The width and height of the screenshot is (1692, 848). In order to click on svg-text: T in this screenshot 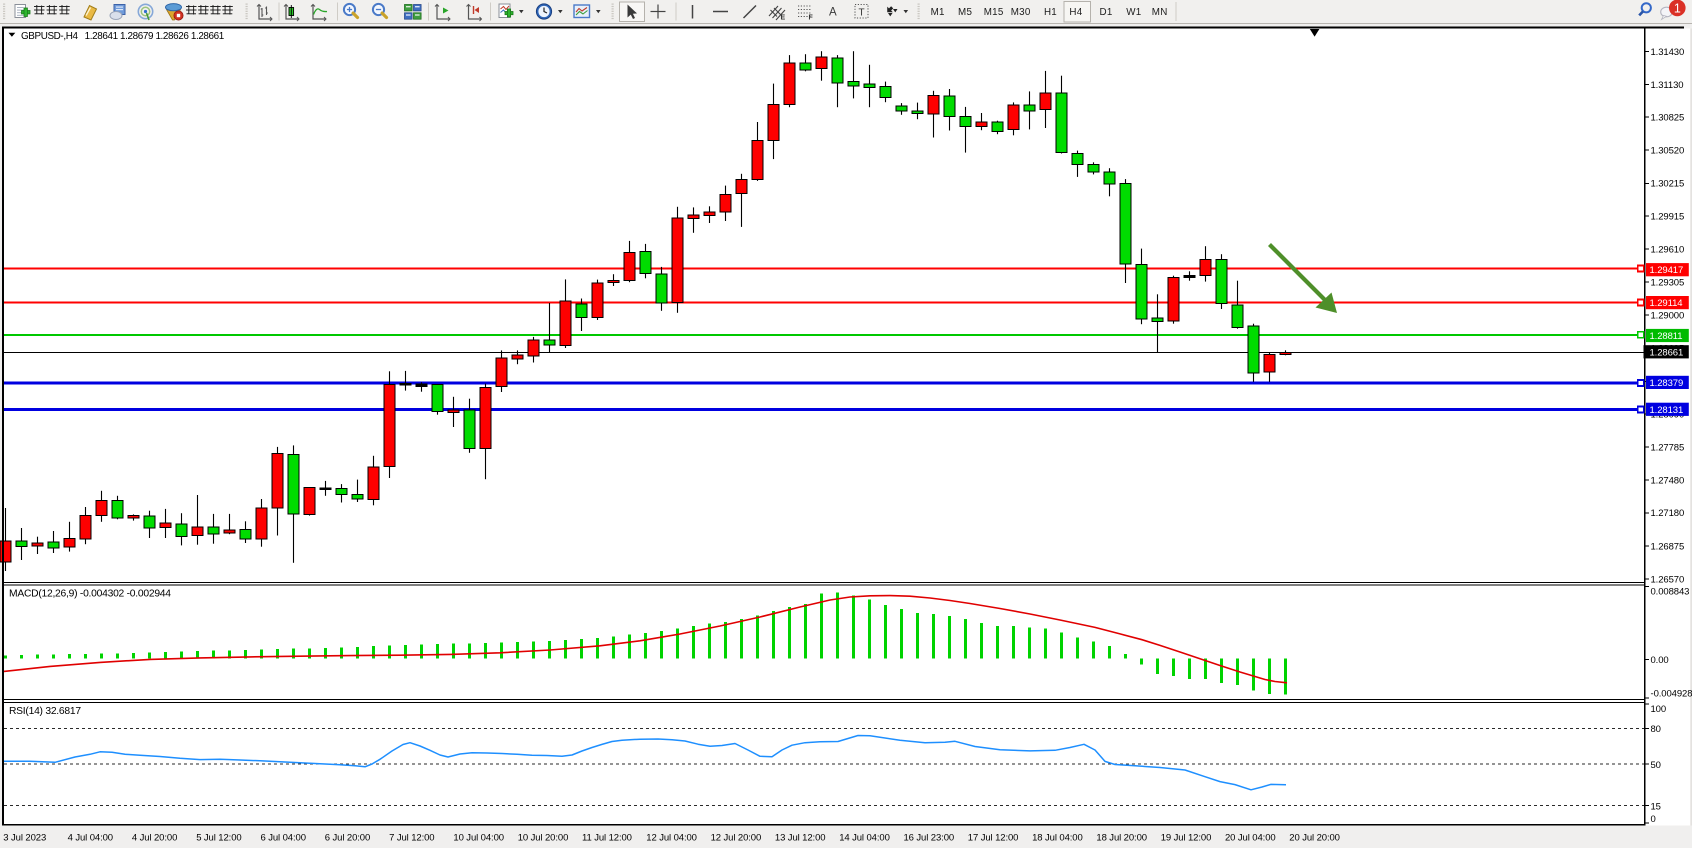, I will do `click(862, 12)`.